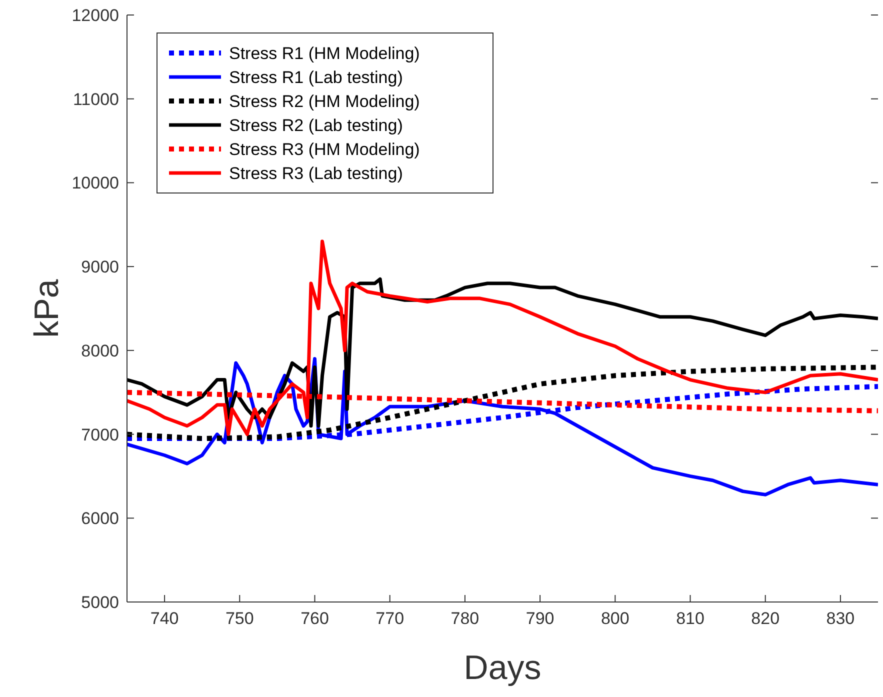 The width and height of the screenshot is (883, 697). What do you see at coordinates (540, 618) in the screenshot?
I see `x-tick-label: 790` at bounding box center [540, 618].